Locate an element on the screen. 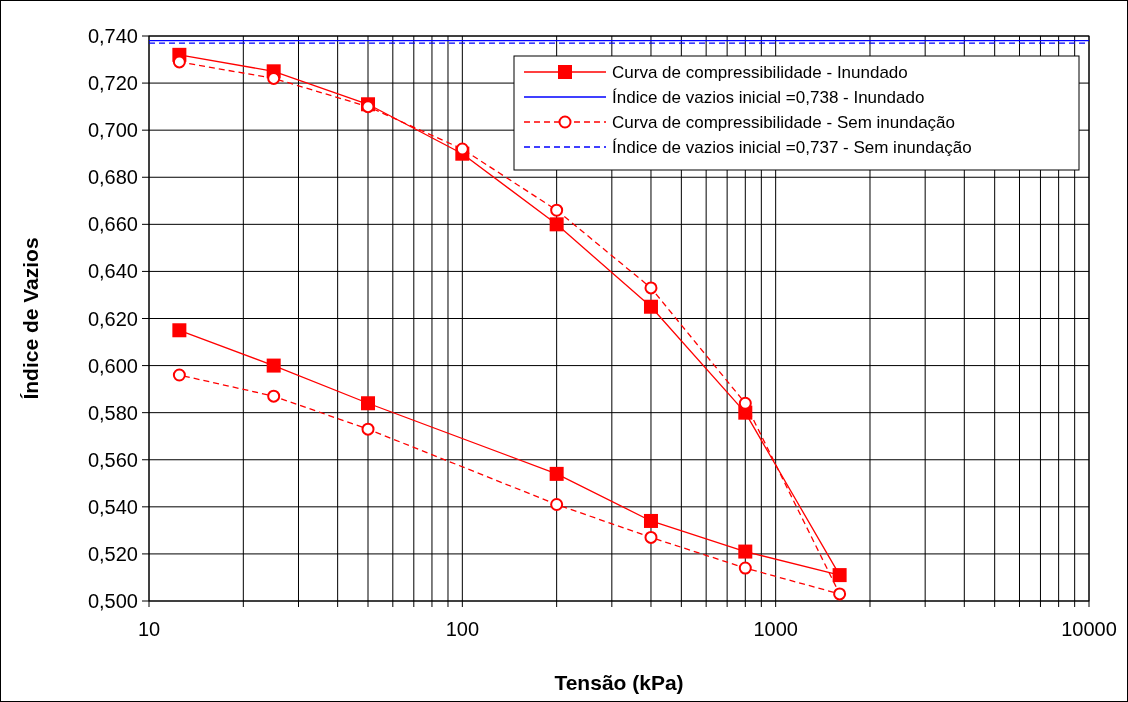 The height and width of the screenshot is (702, 1128). legend-label: Curva de compressibilidade - Sem inundação is located at coordinates (784, 122).